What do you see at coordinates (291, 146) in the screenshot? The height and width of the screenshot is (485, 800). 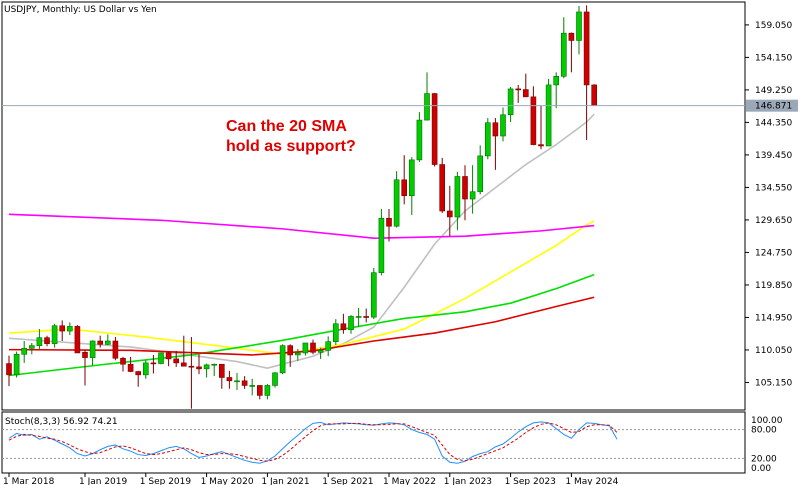 I see `annotation-line-2: hold as support?` at bounding box center [291, 146].